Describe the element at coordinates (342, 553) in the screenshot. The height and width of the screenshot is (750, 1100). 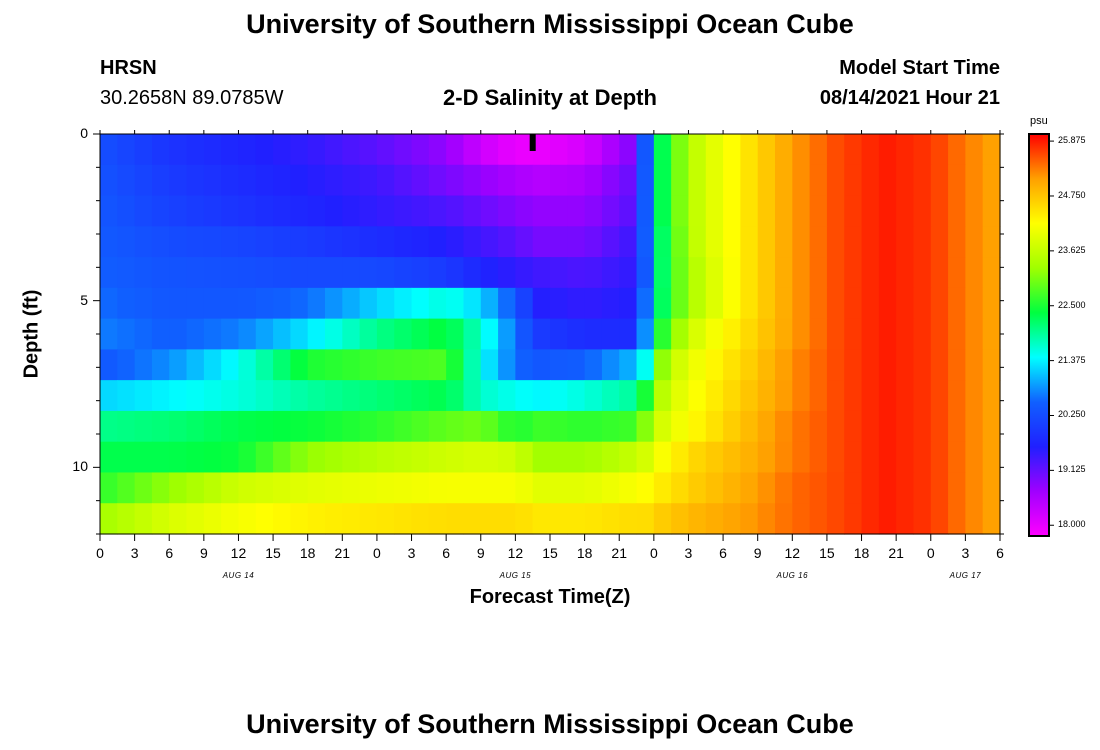
I see `x-tick-label: 21` at that location.